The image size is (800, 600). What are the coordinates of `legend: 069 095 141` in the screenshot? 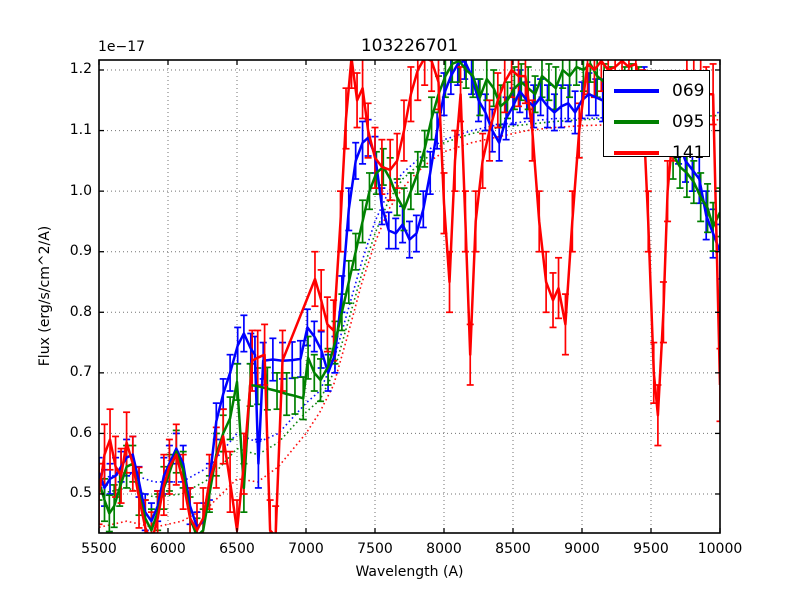 It's located at (656, 115).